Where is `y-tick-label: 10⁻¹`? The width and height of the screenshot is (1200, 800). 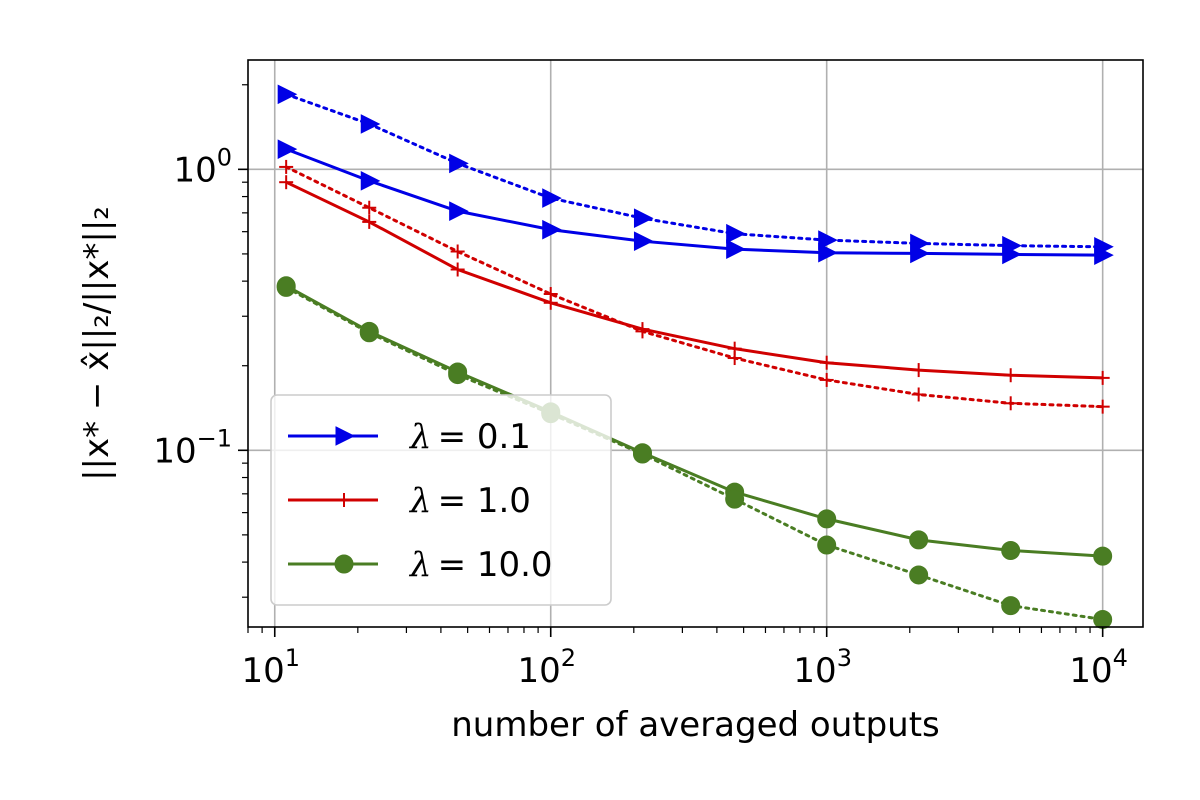
y-tick-label: 10⁻¹ is located at coordinates (192, 447).